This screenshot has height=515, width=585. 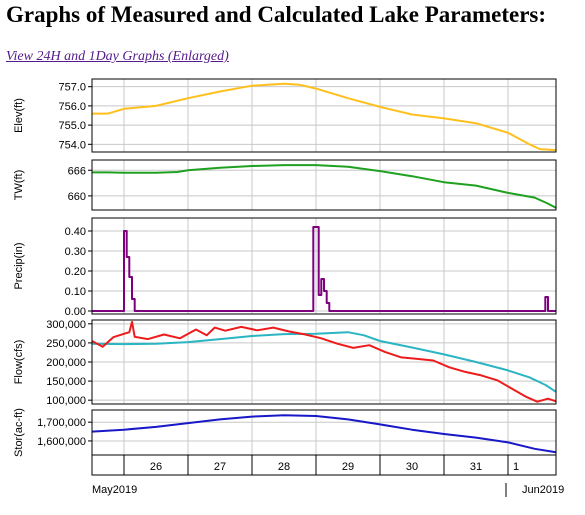 I want to click on y-tick-label: 200,000, so click(x=66, y=363).